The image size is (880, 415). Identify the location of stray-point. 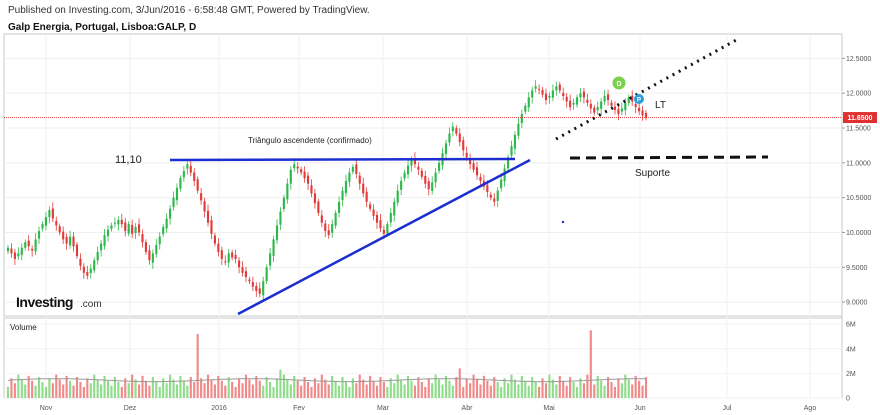
(563, 222).